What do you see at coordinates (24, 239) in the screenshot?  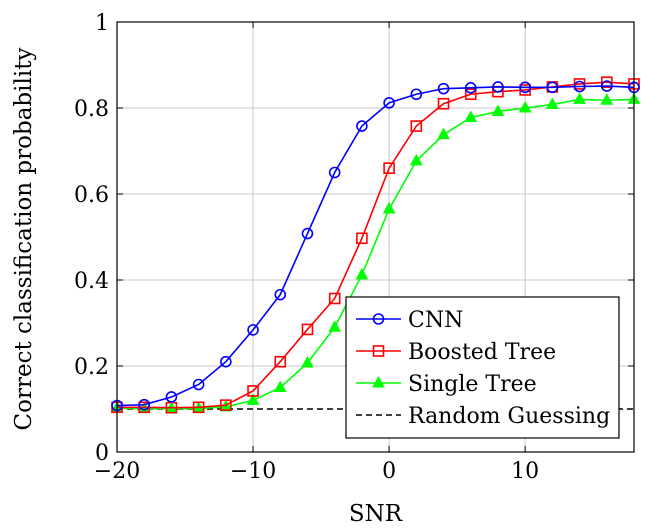 I see `y-axis-label: Correct classification probability` at bounding box center [24, 239].